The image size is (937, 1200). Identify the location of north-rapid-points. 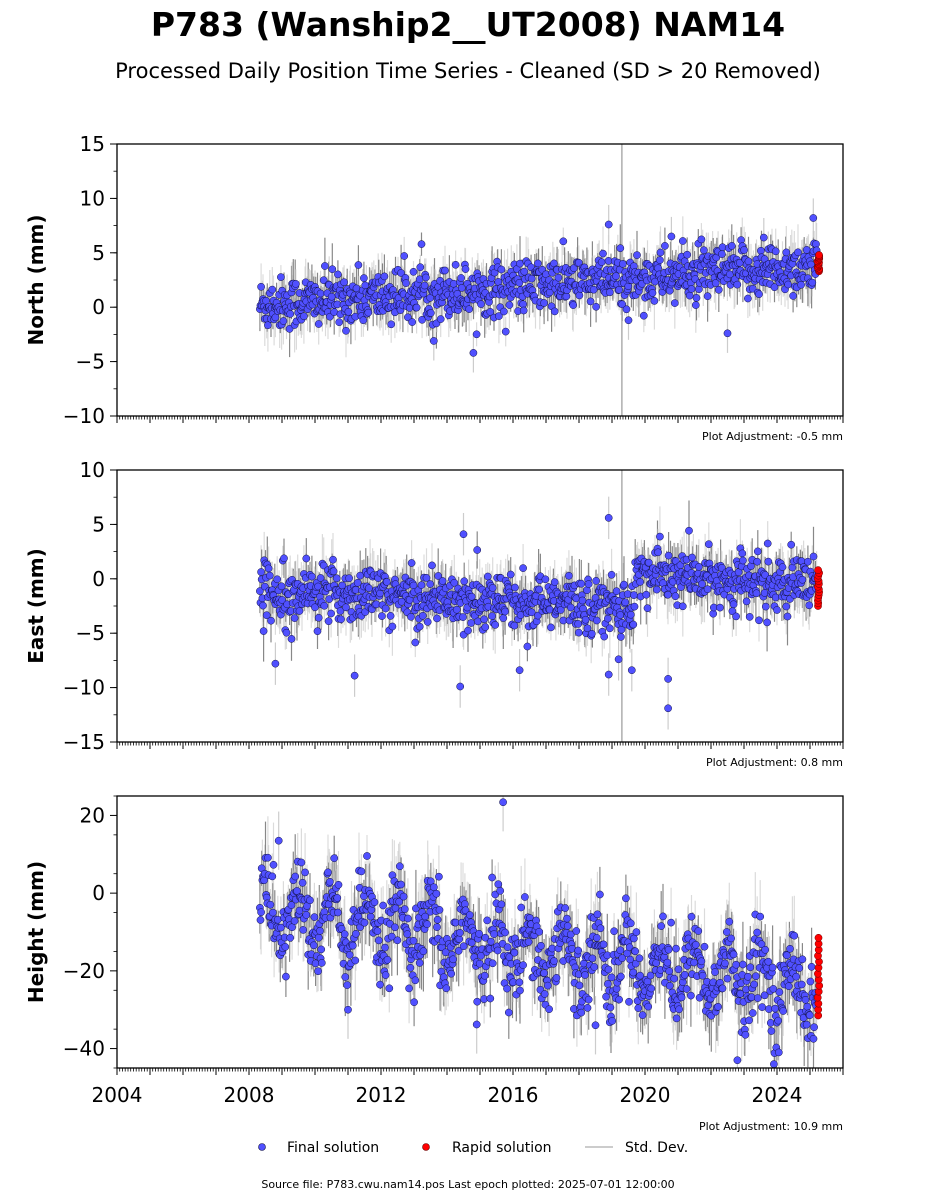
(818, 263).